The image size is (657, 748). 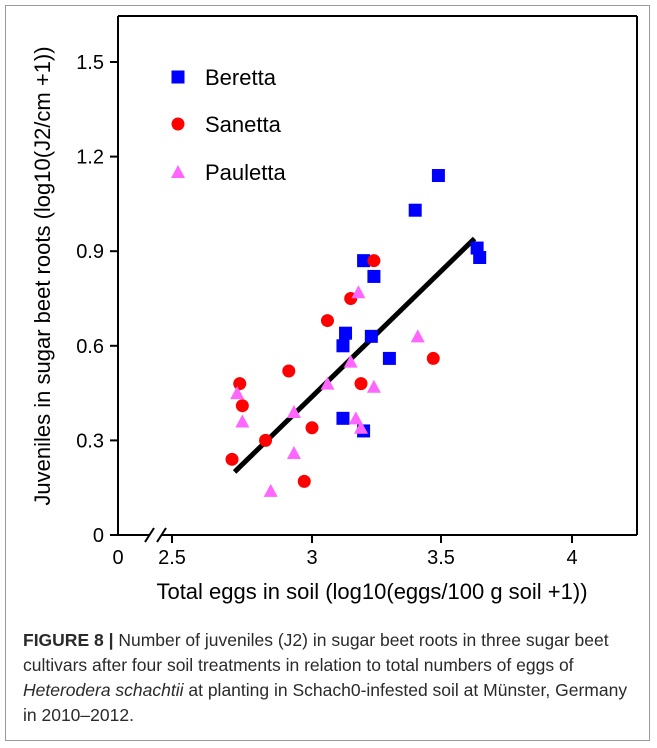 What do you see at coordinates (327, 391) in the screenshot?
I see `series-pauletta` at bounding box center [327, 391].